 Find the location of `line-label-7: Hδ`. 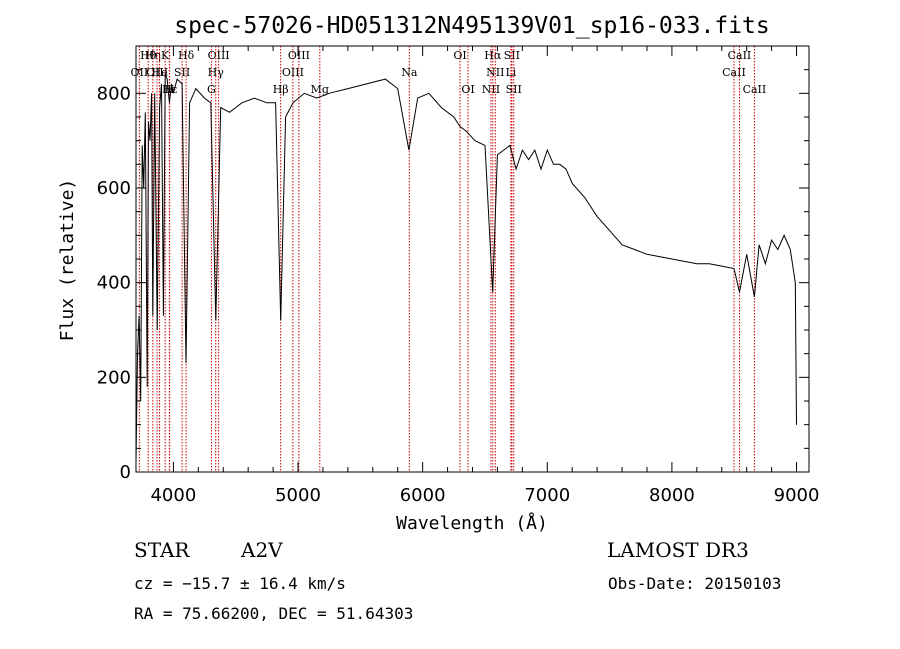

line-label-7: Hδ is located at coordinates (186, 55).